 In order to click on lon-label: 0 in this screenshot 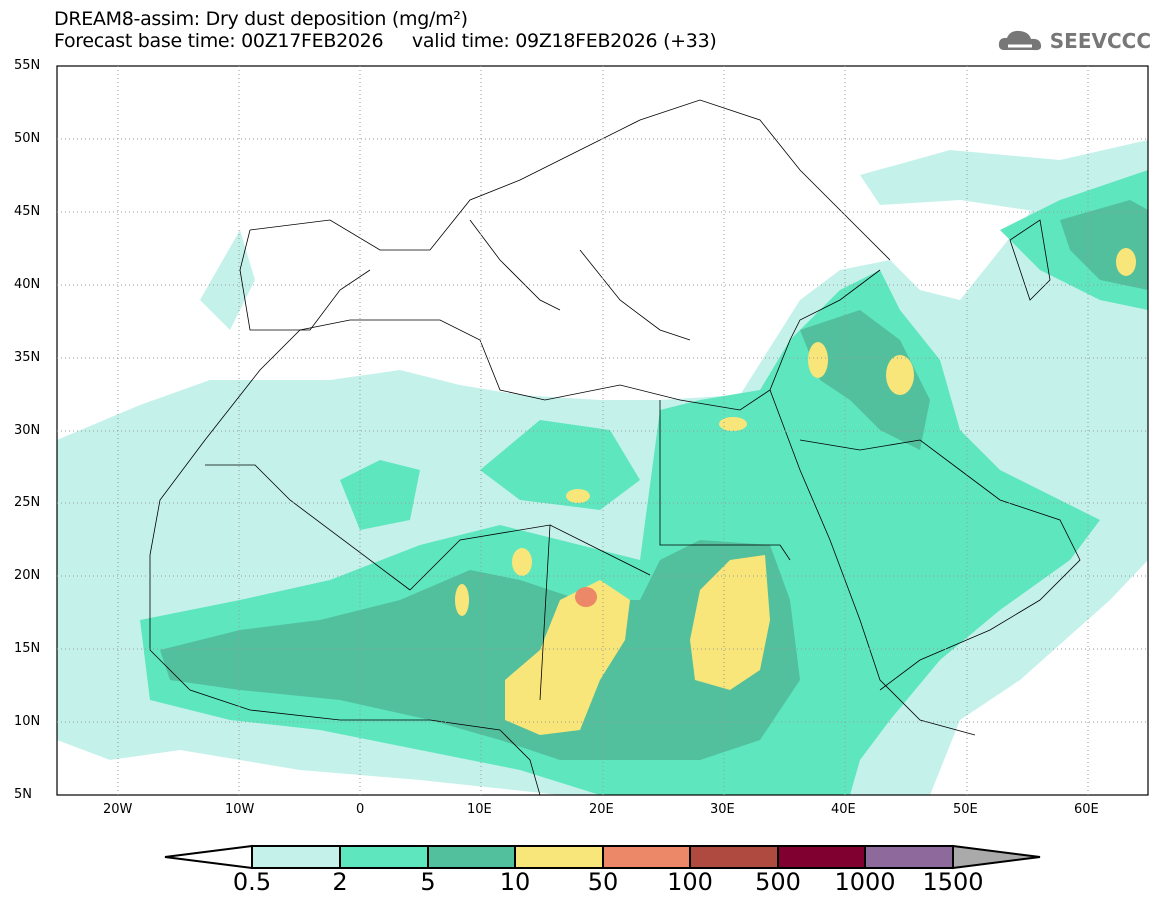, I will do `click(360, 809)`.